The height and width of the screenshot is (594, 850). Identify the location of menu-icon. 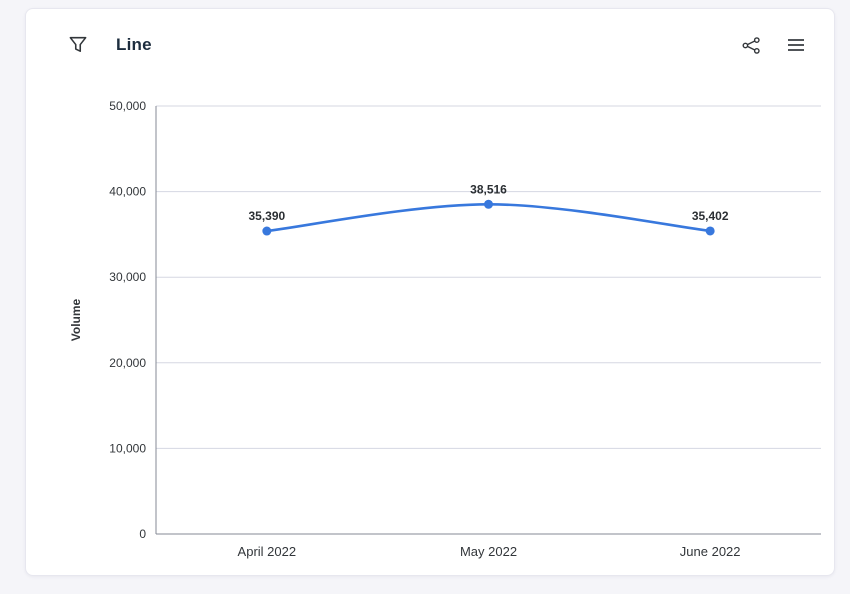
(796, 45).